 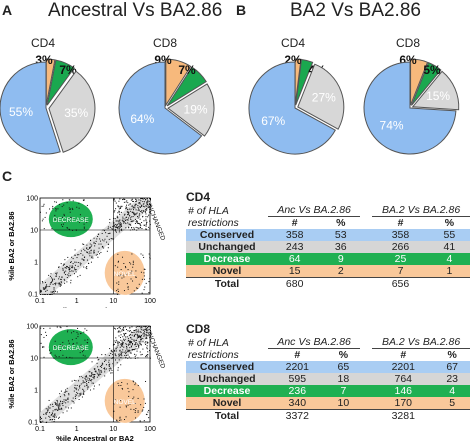 What do you see at coordinates (328, 367) in the screenshot?
I see `table-row: Conserved 2201 65 2201 67` at bounding box center [328, 367].